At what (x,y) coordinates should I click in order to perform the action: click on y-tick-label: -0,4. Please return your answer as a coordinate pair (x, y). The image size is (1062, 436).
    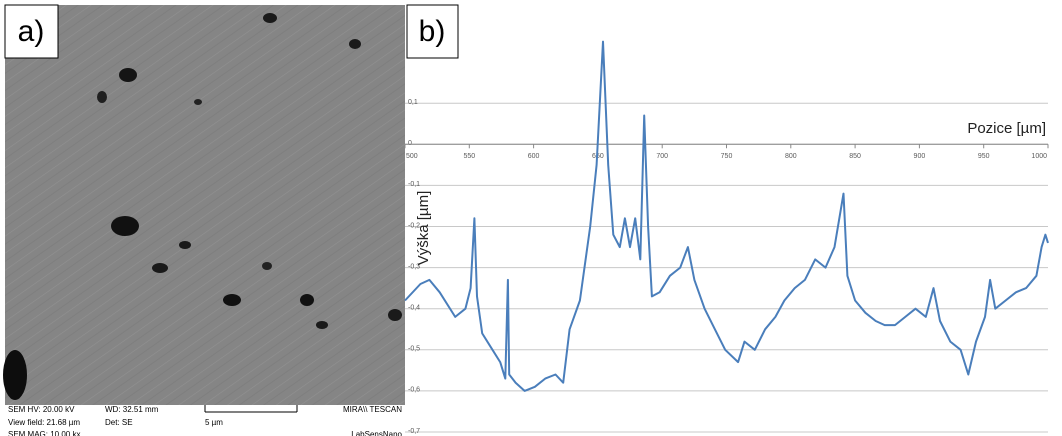
    Looking at the image, I should click on (414, 308).